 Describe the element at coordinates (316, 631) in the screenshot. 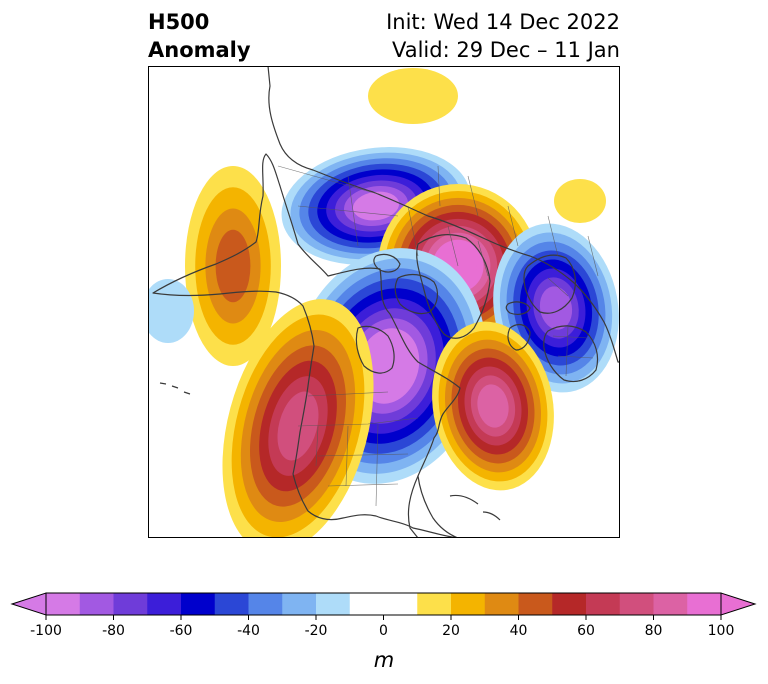

I see `colorbar-tick-label: -20` at that location.